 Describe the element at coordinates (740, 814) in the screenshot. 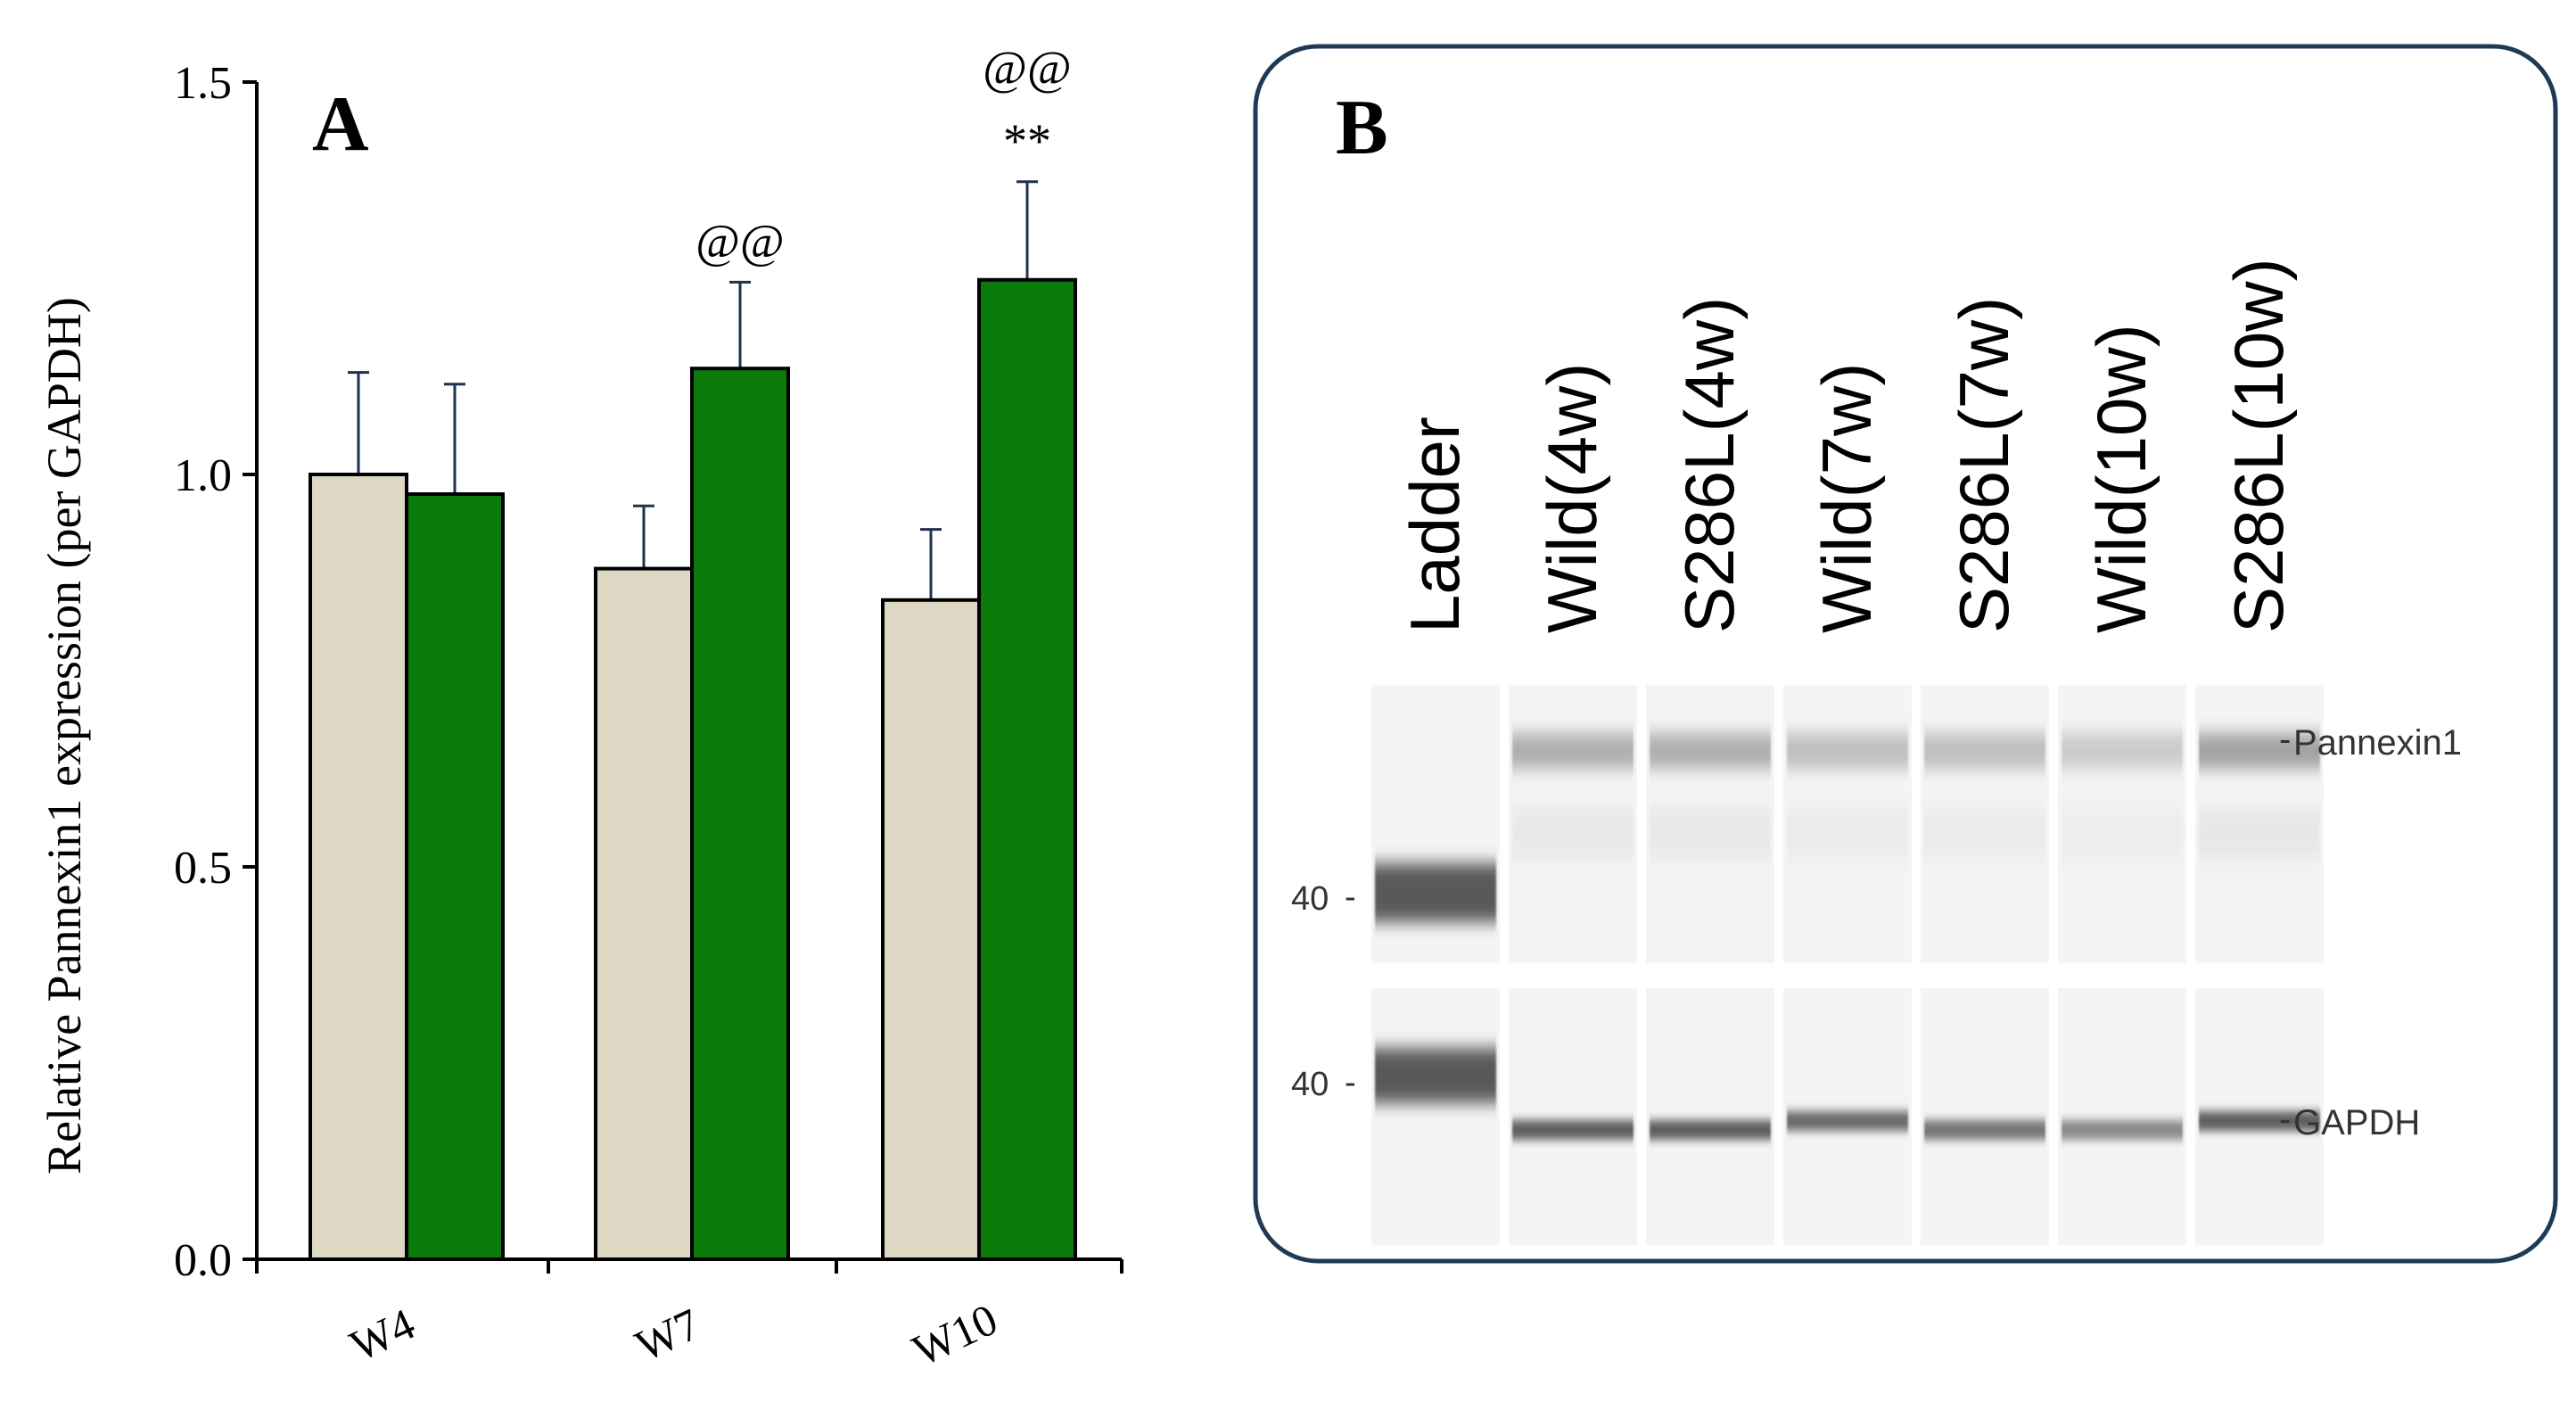

I see `bar-w7-s286l` at that location.